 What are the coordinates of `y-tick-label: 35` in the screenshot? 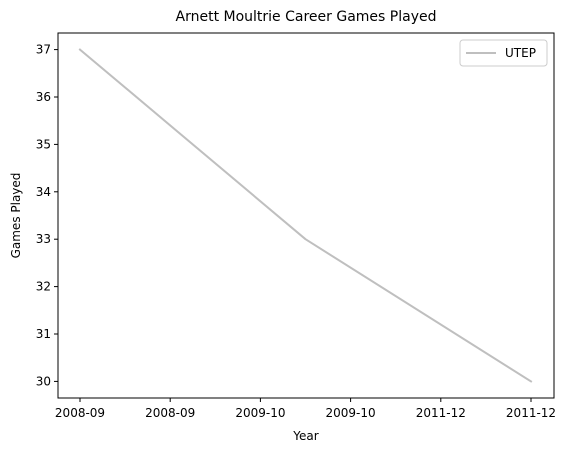 It's located at (43, 144).